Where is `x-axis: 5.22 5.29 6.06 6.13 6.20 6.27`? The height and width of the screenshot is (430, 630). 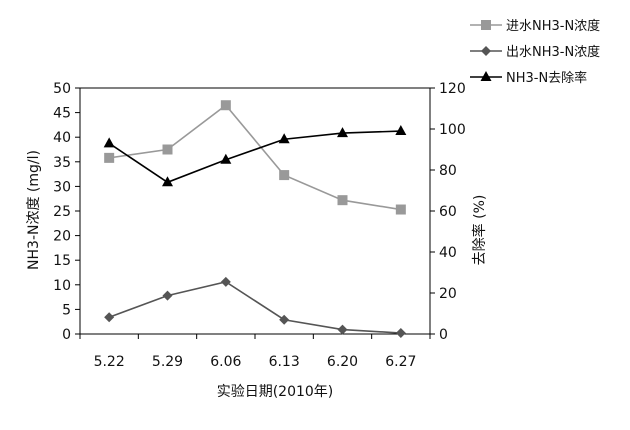
x-axis: 5.22 5.29 6.06 6.13 6.20 6.27 is located at coordinates (255, 352).